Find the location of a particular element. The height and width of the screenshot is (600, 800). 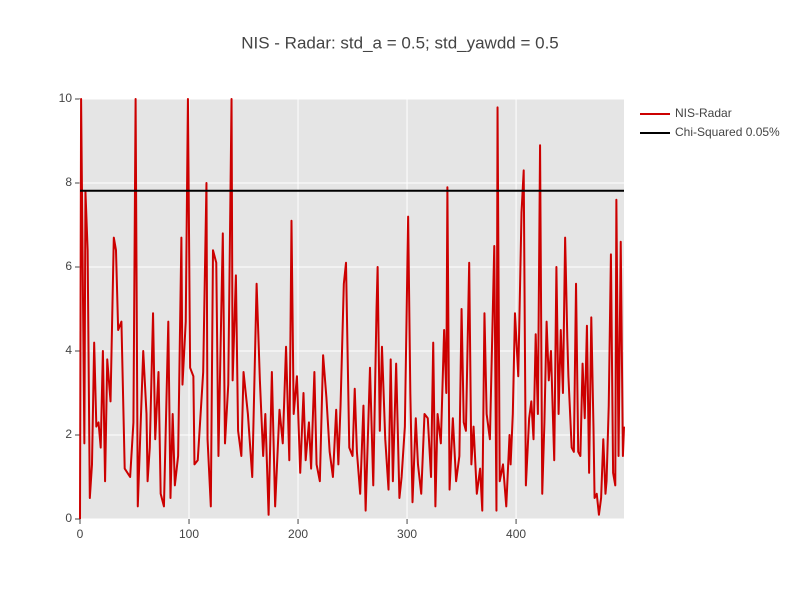

x-tick-label: 100 is located at coordinates (189, 534).